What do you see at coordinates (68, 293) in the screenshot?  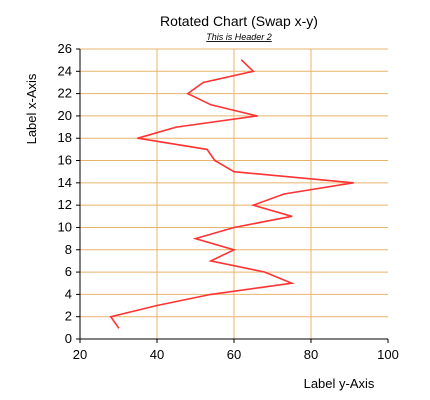 I see `x-tick-label: 4` at bounding box center [68, 293].